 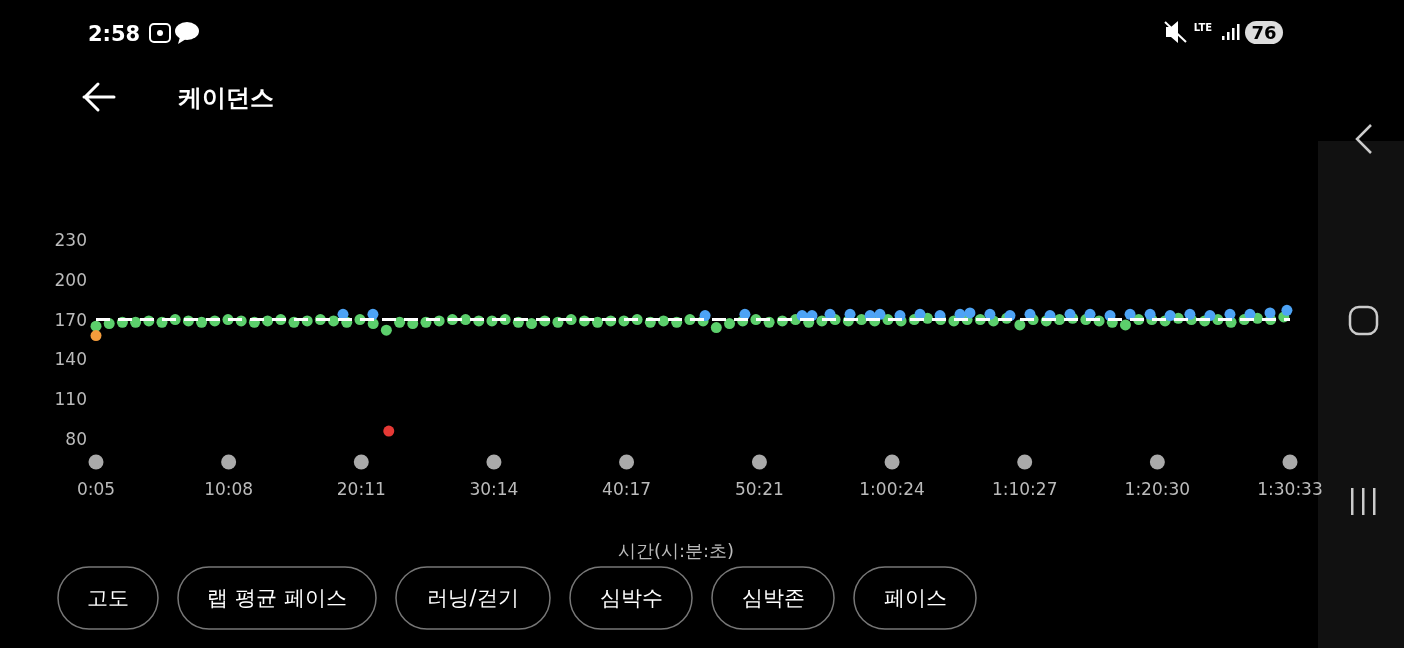 What do you see at coordinates (676, 550) in the screenshot?
I see `x-axis-title: 시간(시:분:초)` at bounding box center [676, 550].